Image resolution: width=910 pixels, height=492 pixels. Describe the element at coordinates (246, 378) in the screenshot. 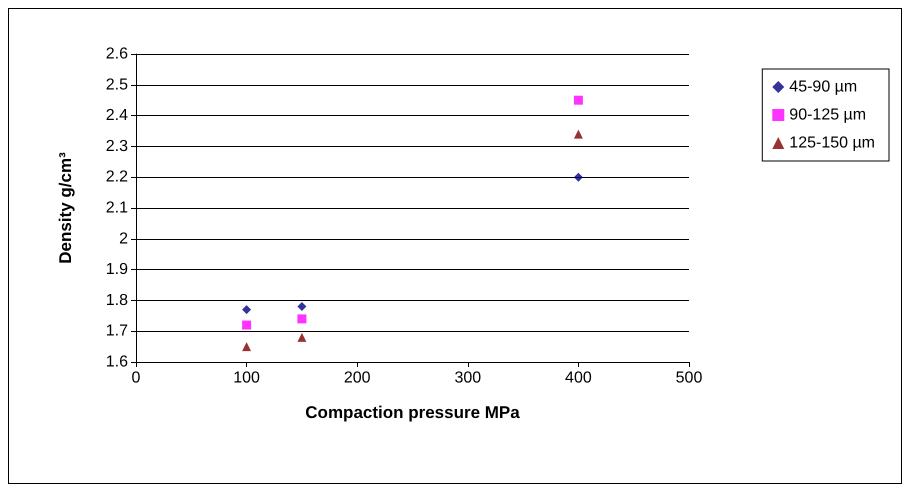

I see `x-tick-label: 100` at that location.